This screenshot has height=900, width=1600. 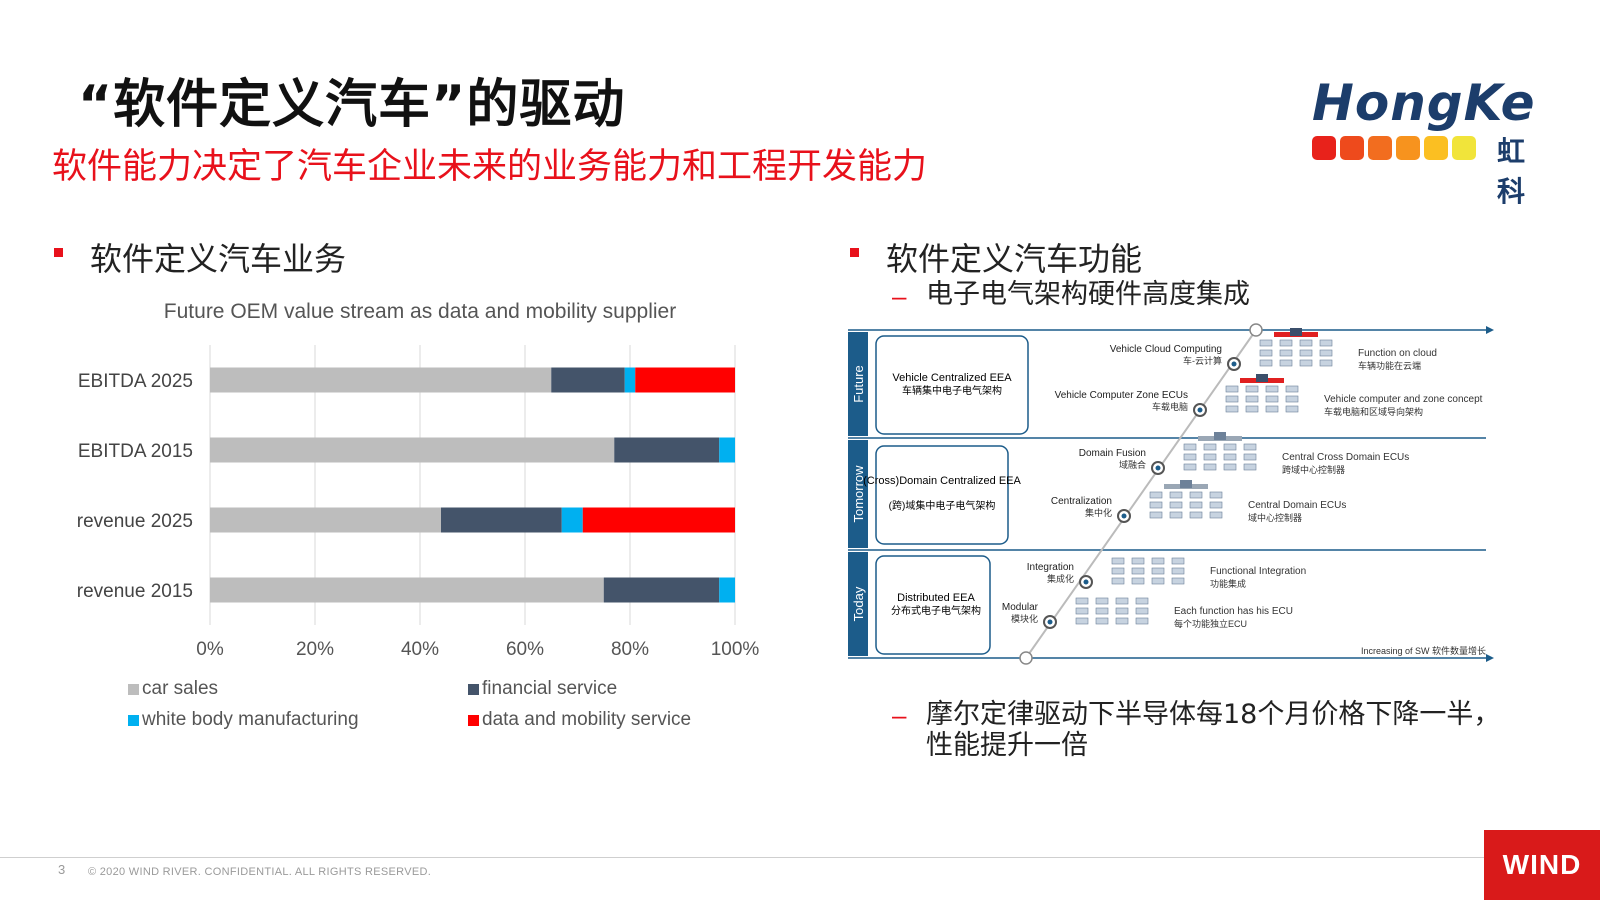 I want to click on step-label-cn: 集成化, so click(x=1060, y=578).